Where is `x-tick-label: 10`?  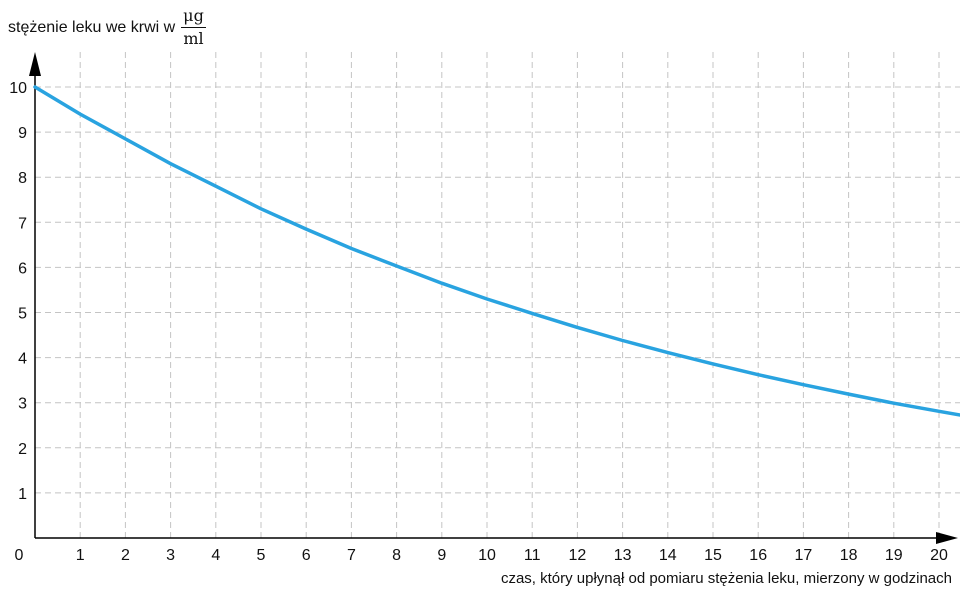
x-tick-label: 10 is located at coordinates (487, 555).